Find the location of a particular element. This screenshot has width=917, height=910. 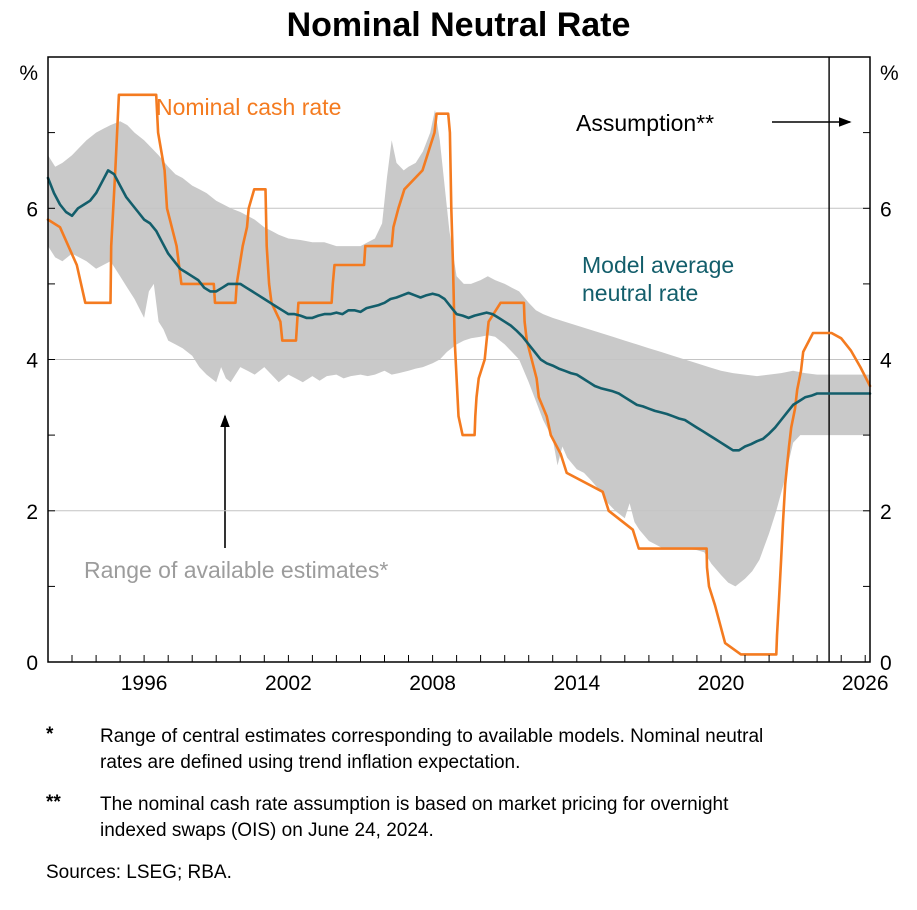

cash-rate-label: Nominal cash rate is located at coordinates (249, 107).